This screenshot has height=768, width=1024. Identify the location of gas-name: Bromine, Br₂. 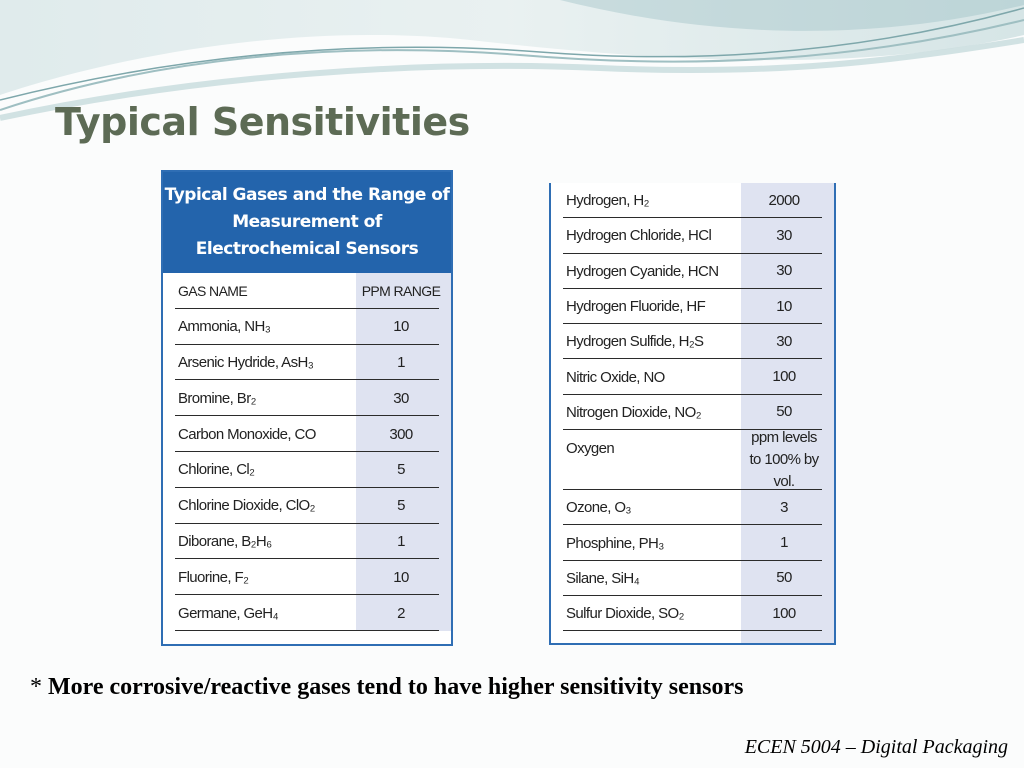
(217, 398).